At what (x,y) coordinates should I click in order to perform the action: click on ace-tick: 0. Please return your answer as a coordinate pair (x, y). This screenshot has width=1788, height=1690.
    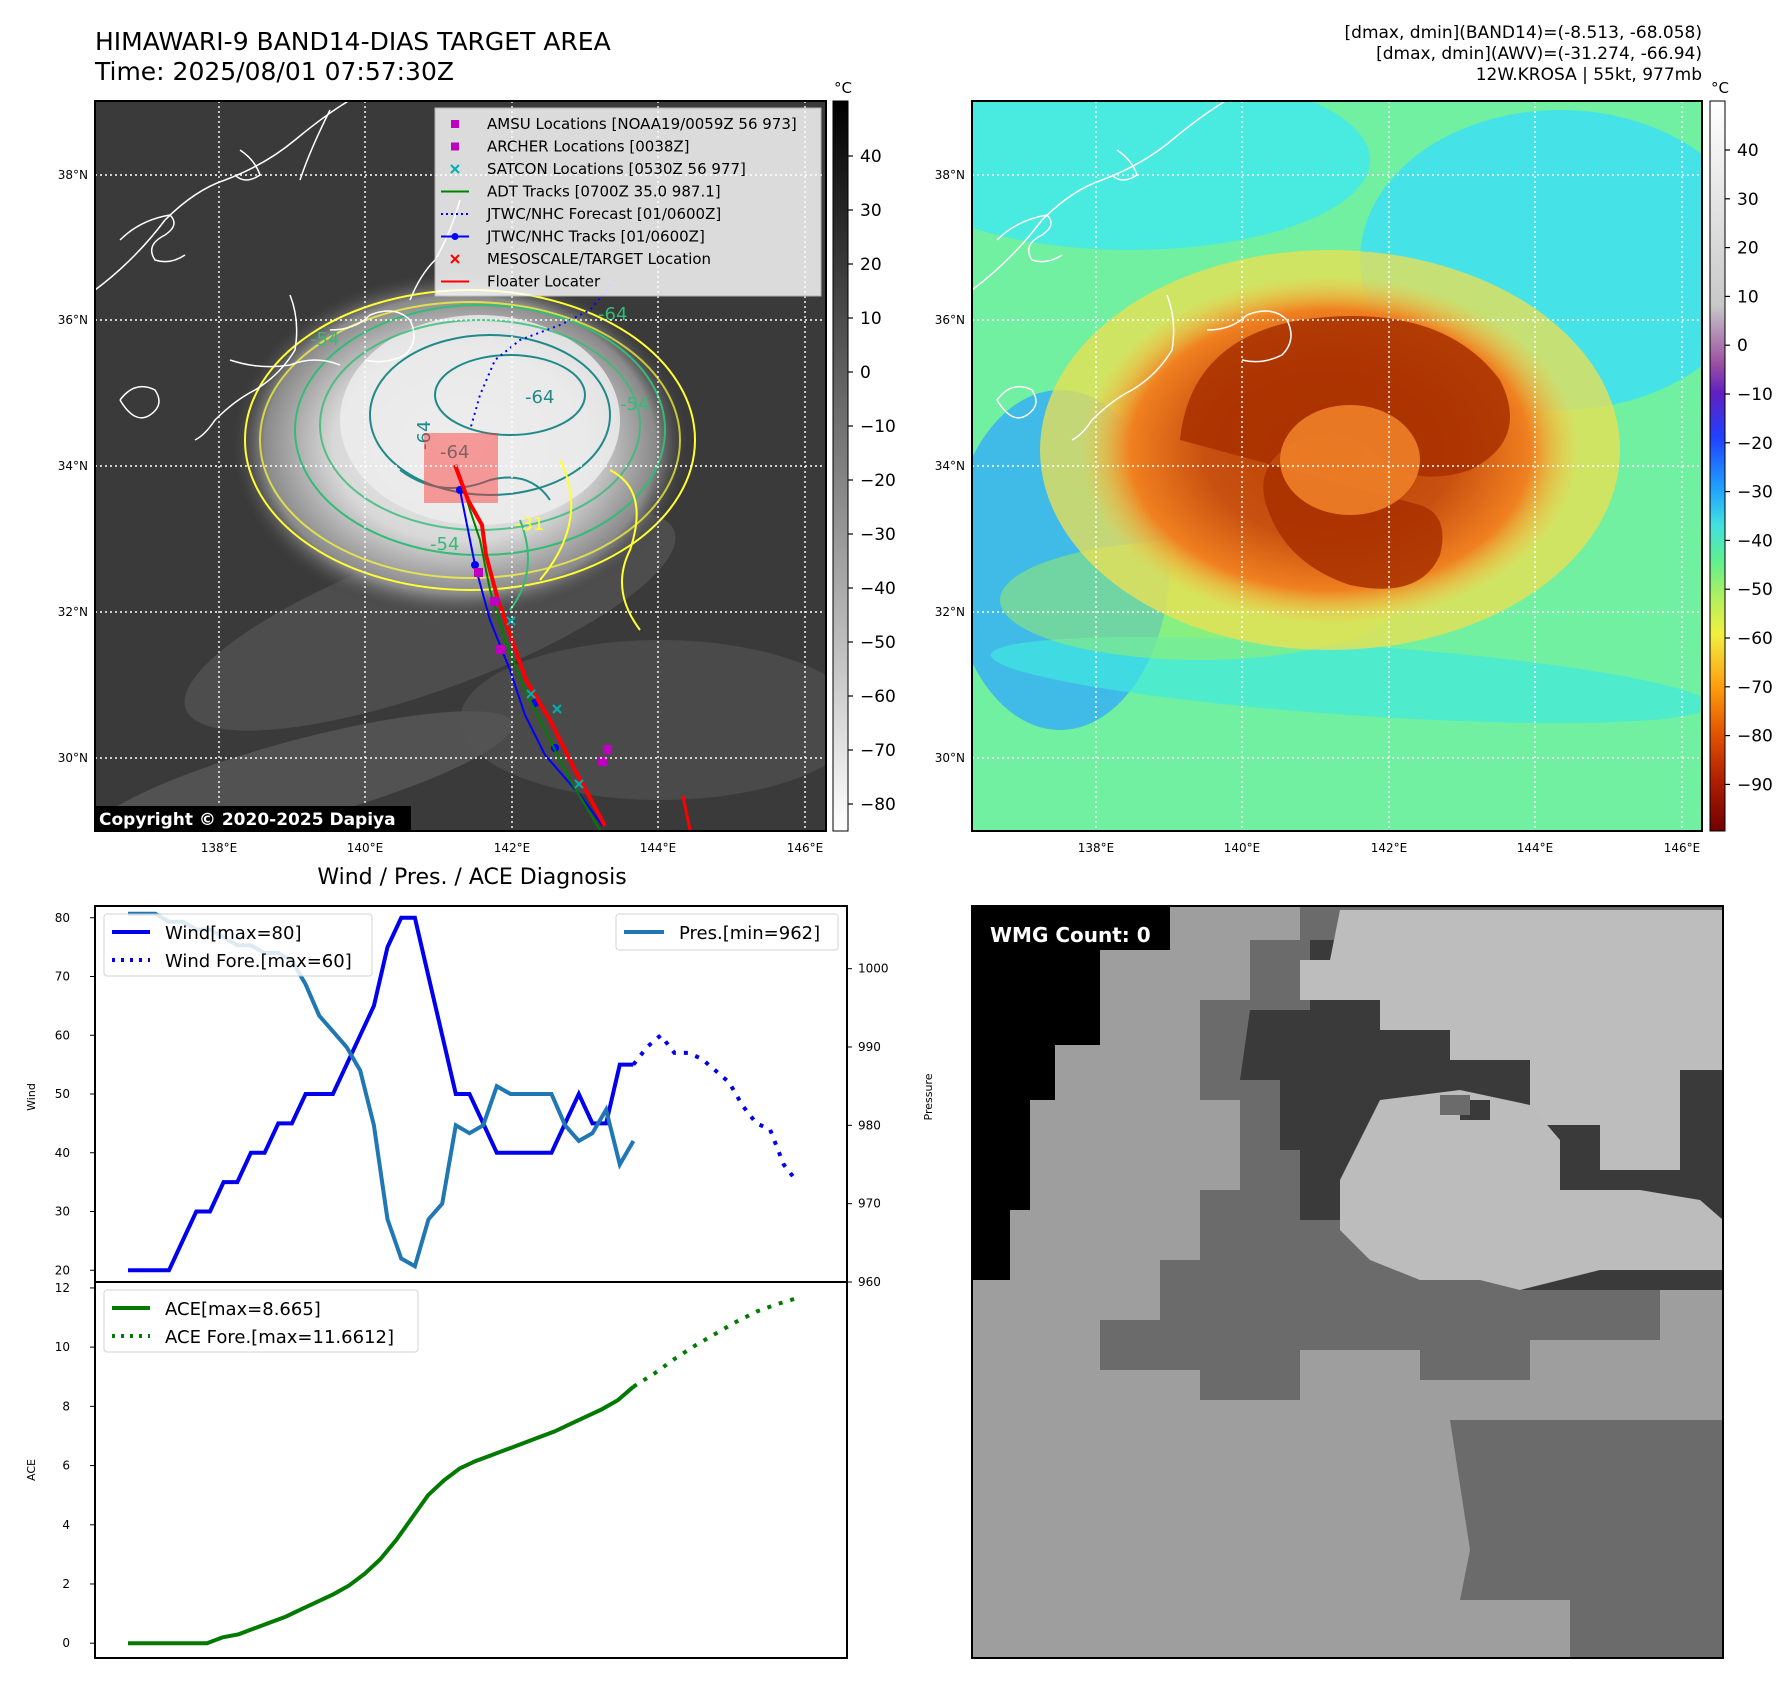
    Looking at the image, I should click on (66, 1643).